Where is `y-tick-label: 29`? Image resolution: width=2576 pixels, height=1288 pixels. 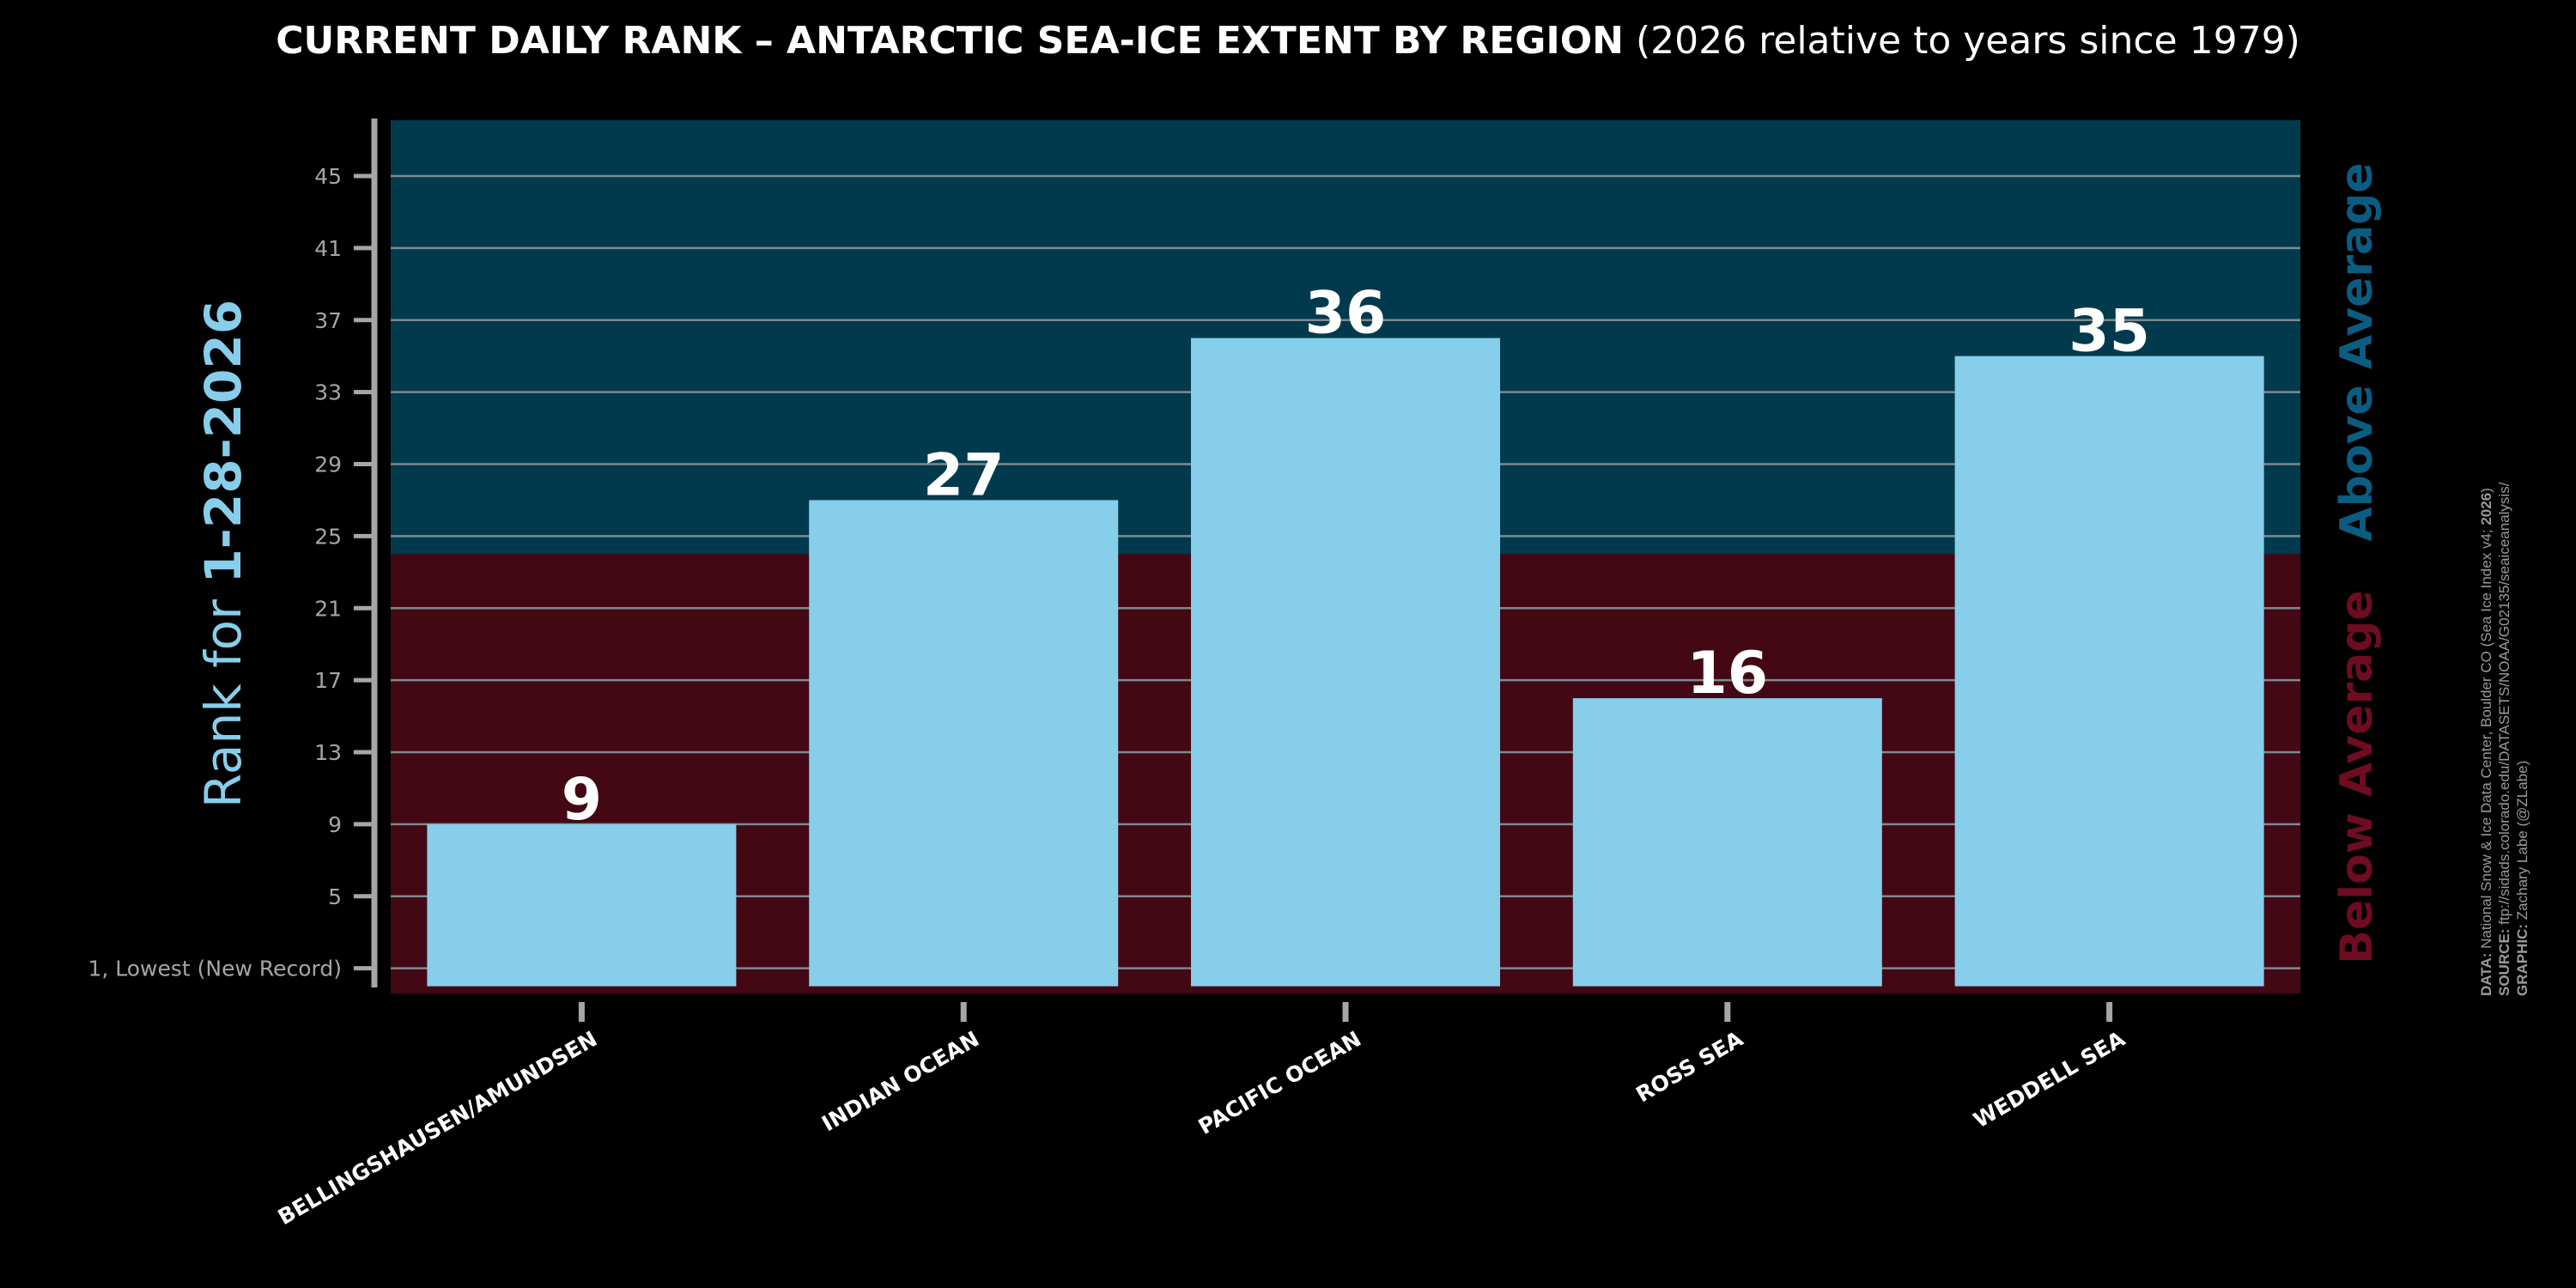 y-tick-label: 29 is located at coordinates (328, 465).